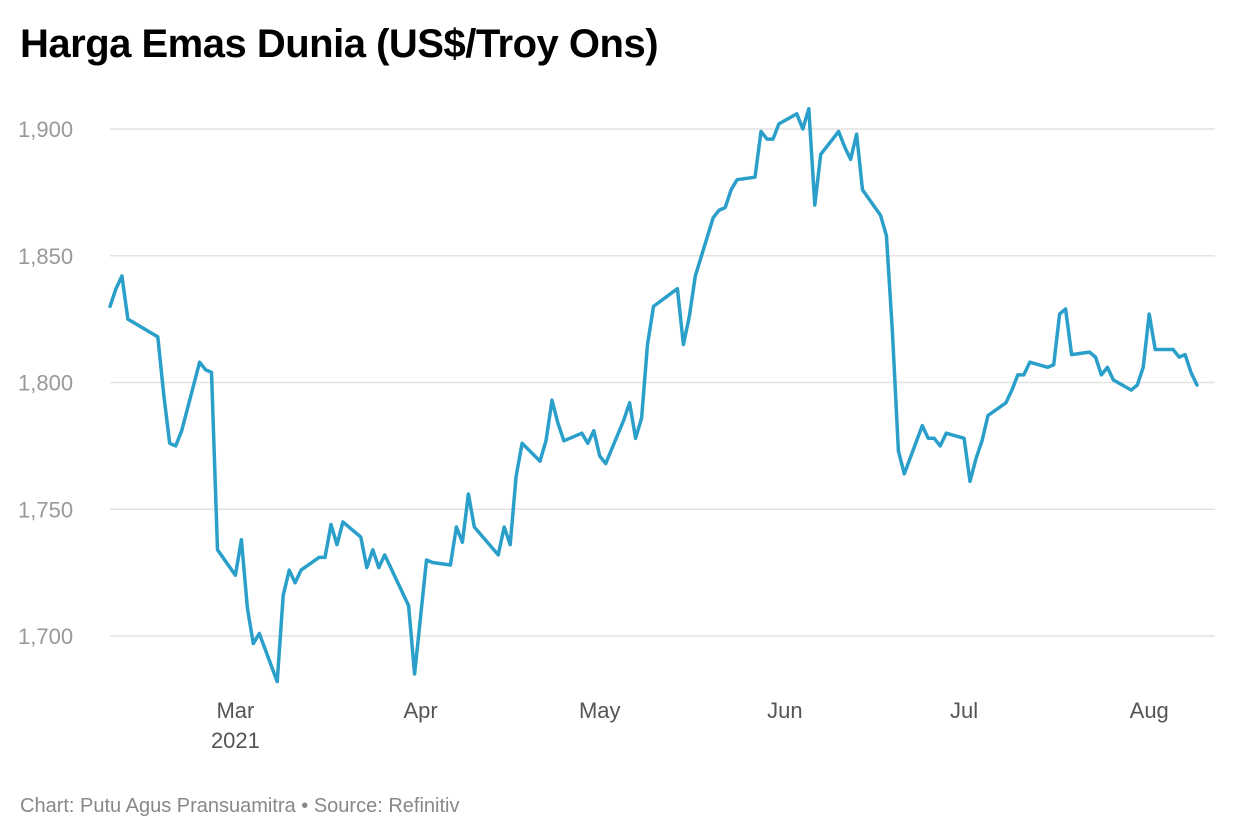 The image size is (1240, 840). Describe the element at coordinates (235, 740) in the screenshot. I see `x-tick-sublabel: 2021` at that location.